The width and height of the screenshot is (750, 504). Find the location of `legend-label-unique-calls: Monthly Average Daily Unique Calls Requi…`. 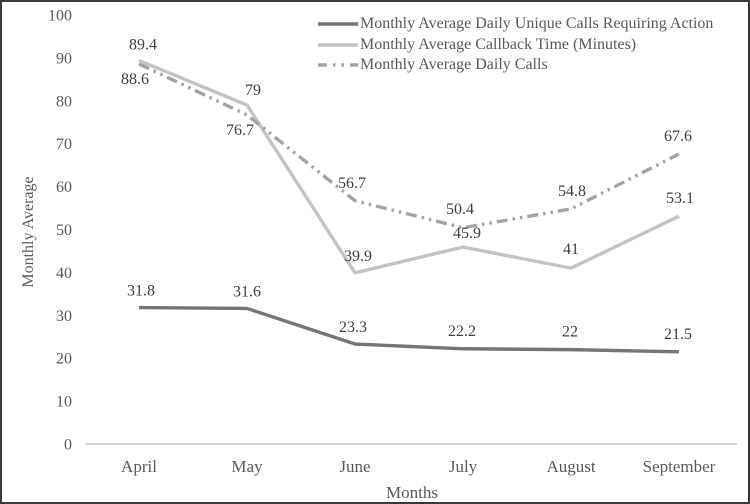

legend-label-unique-calls: Monthly Average Daily Unique Calls Requi… is located at coordinates (537, 23).